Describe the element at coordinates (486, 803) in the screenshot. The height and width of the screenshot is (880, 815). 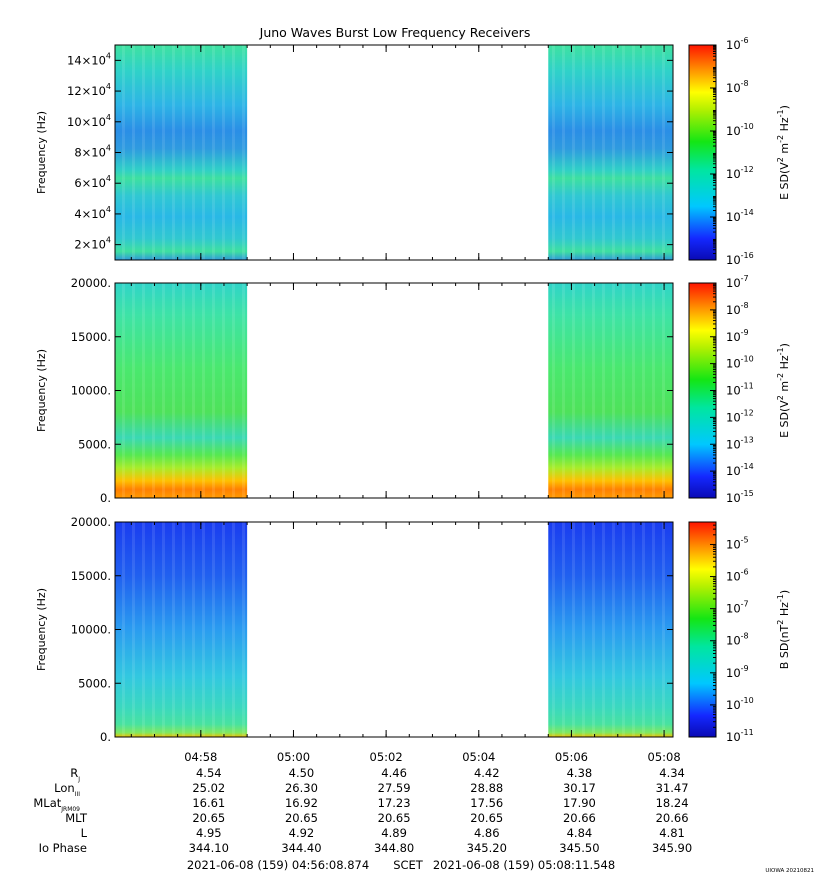
I see `ephemeris-value: 17.56` at that location.